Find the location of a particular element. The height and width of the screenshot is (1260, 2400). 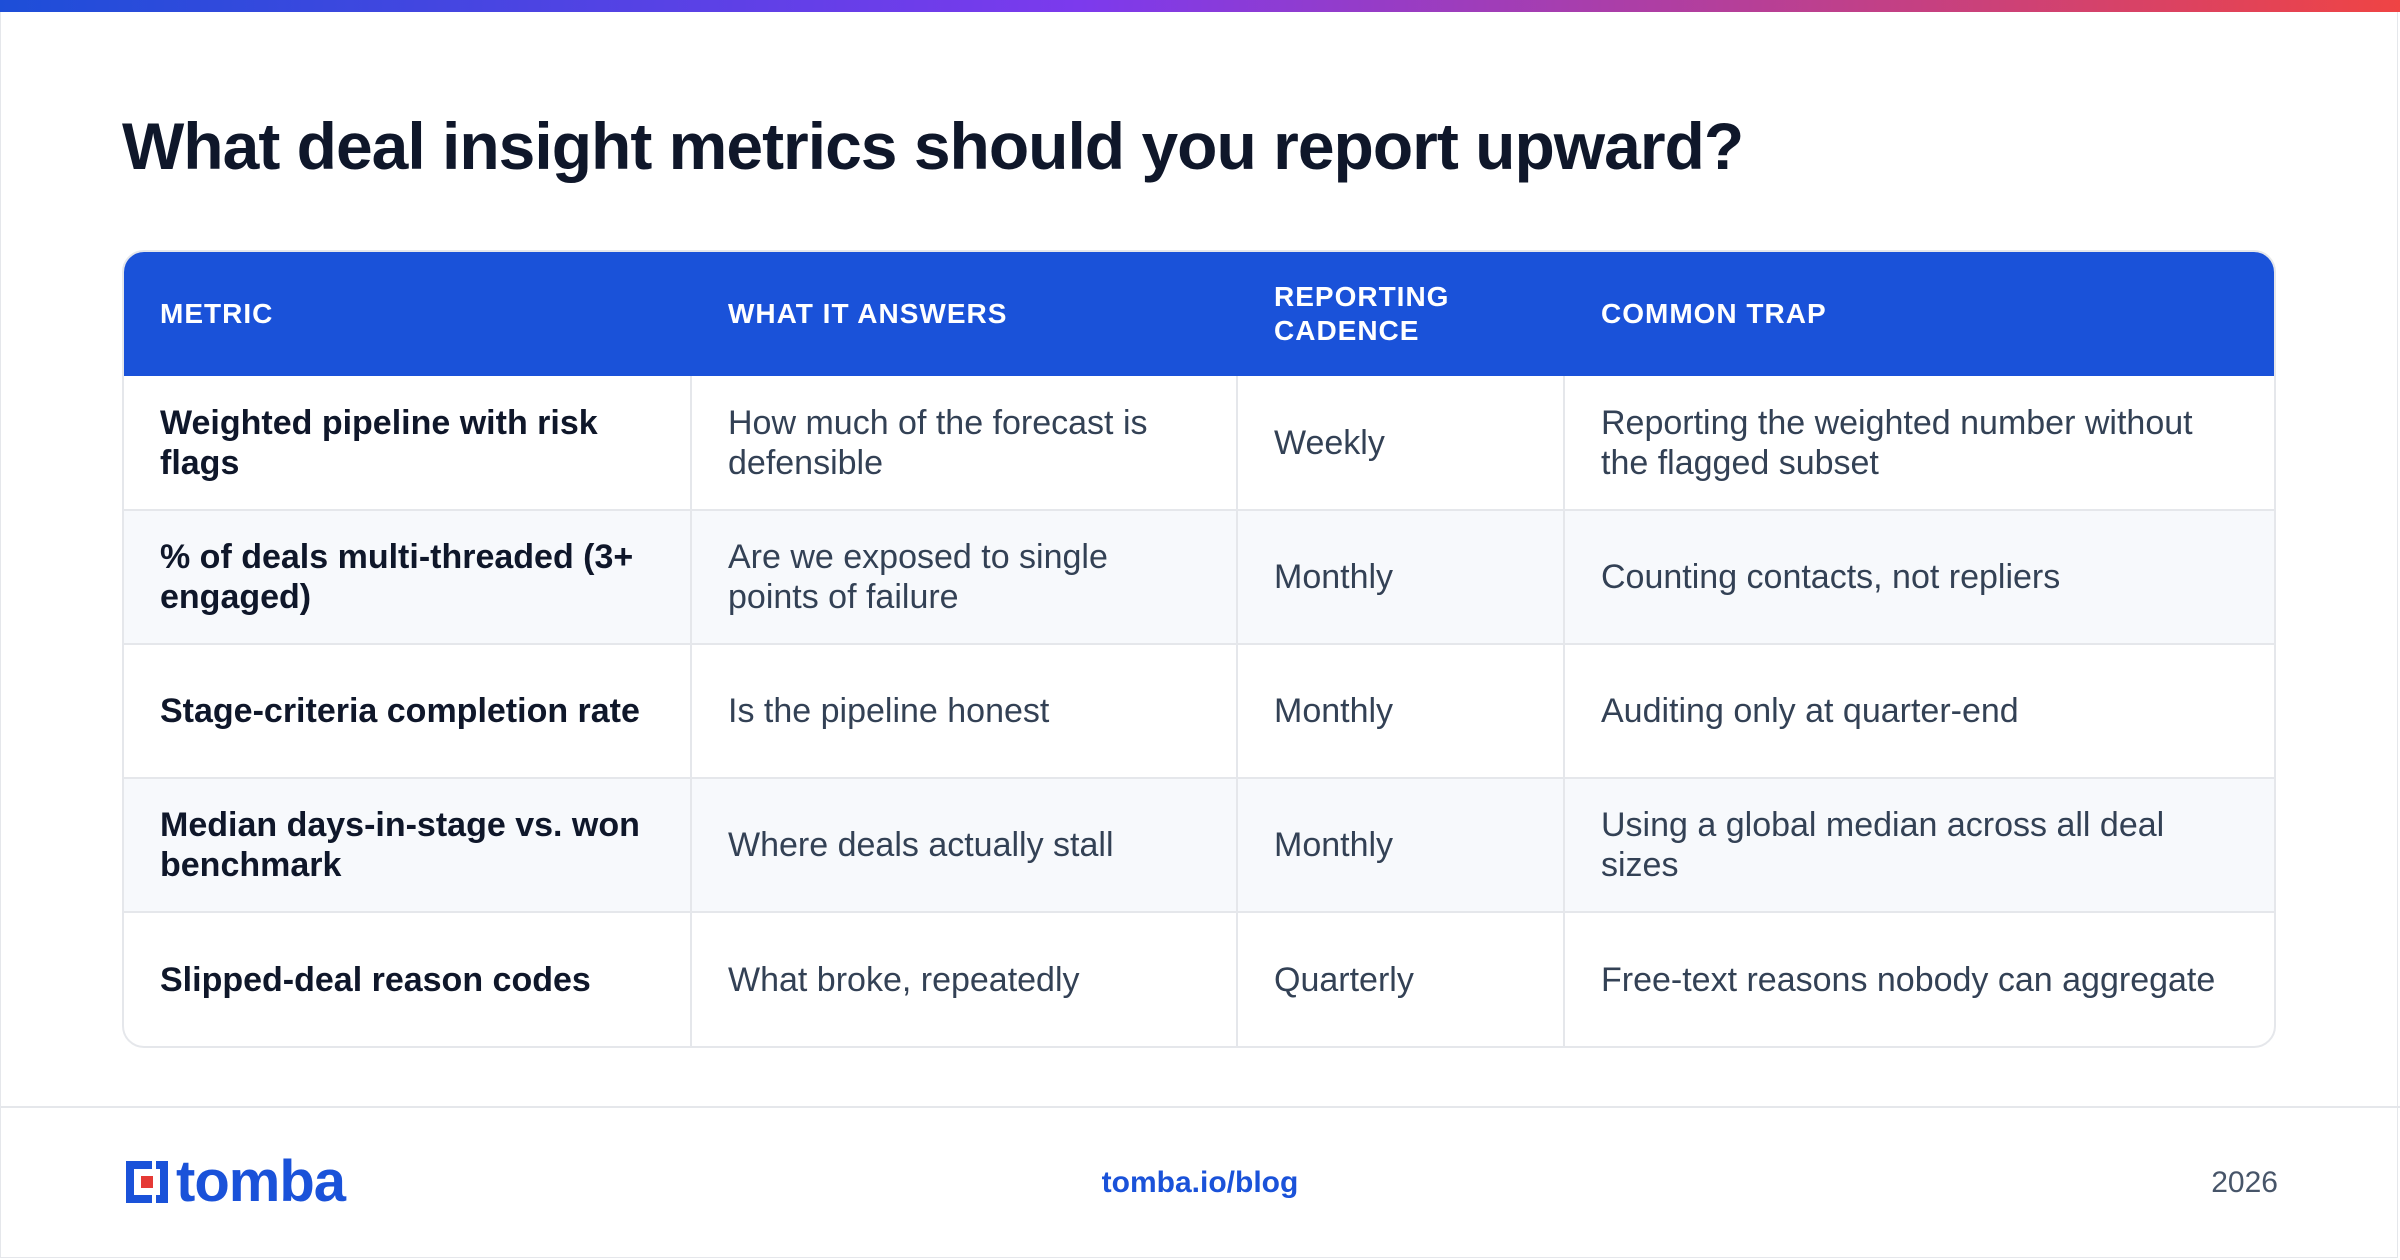

header-what-it-answers: WHAT IT ANSWERS is located at coordinates (868, 313).